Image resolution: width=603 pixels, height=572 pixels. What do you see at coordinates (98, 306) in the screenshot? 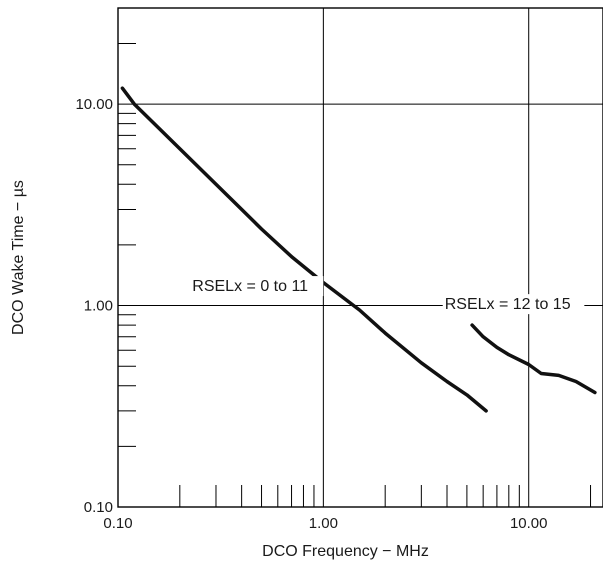
I see `y-tick-label: 1.00` at bounding box center [98, 306].